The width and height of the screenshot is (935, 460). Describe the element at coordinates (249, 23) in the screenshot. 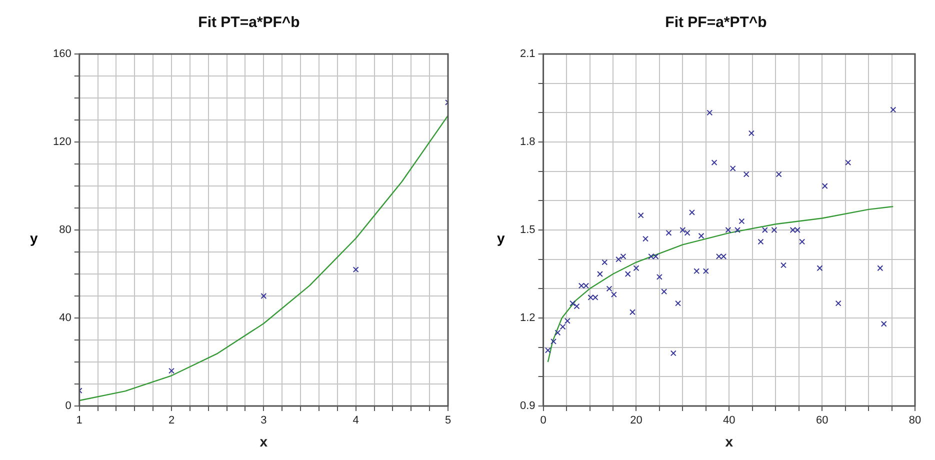

I see `chart-title: Fit PT=a*PF^b` at that location.